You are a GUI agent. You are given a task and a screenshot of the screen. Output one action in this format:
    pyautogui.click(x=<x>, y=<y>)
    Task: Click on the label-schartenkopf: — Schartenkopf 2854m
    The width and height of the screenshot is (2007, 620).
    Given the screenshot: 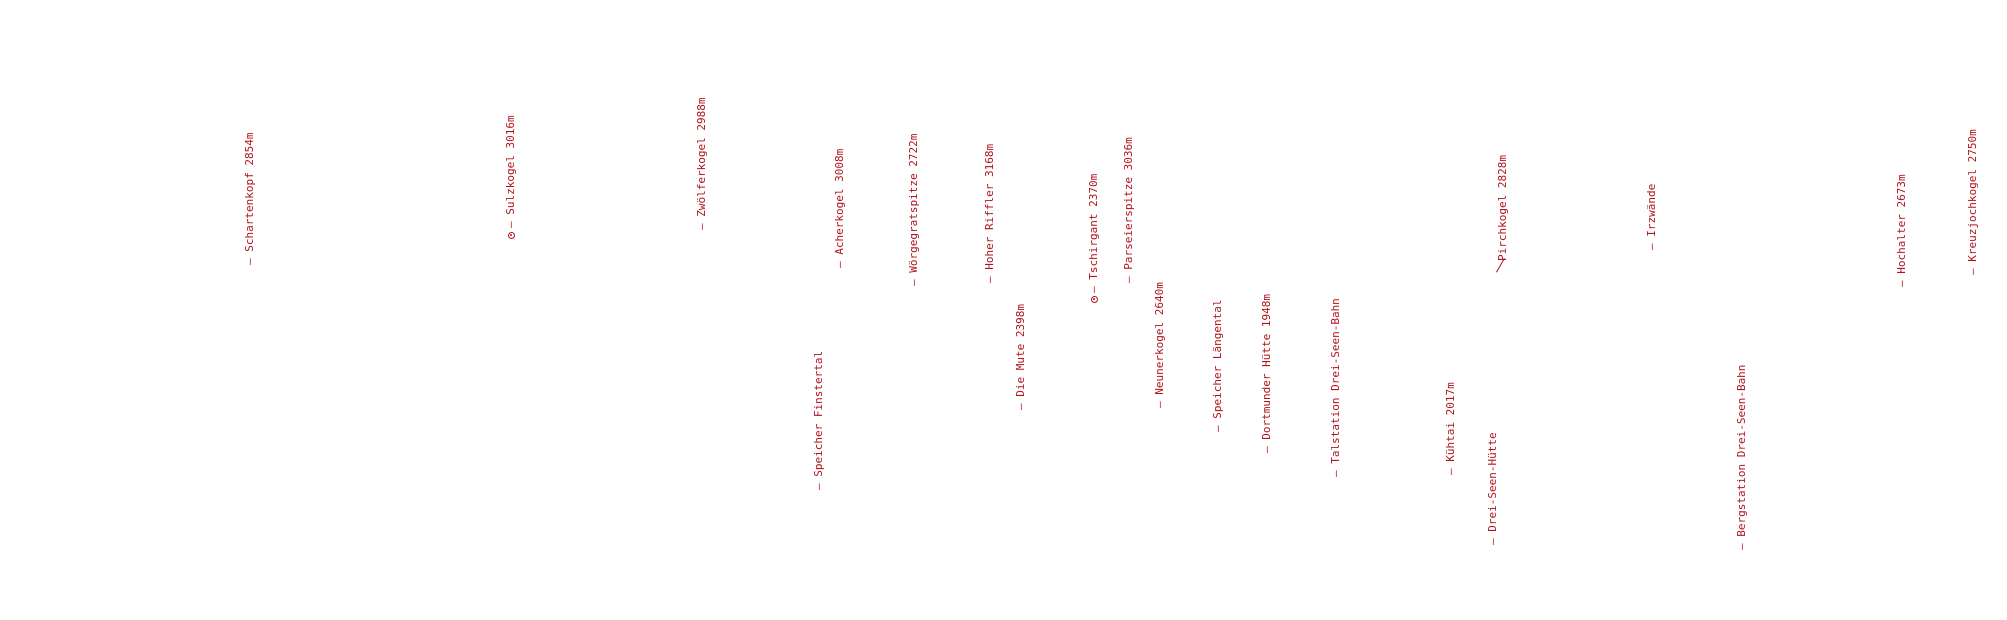 What is the action you would take?
    pyautogui.click(x=249, y=198)
    